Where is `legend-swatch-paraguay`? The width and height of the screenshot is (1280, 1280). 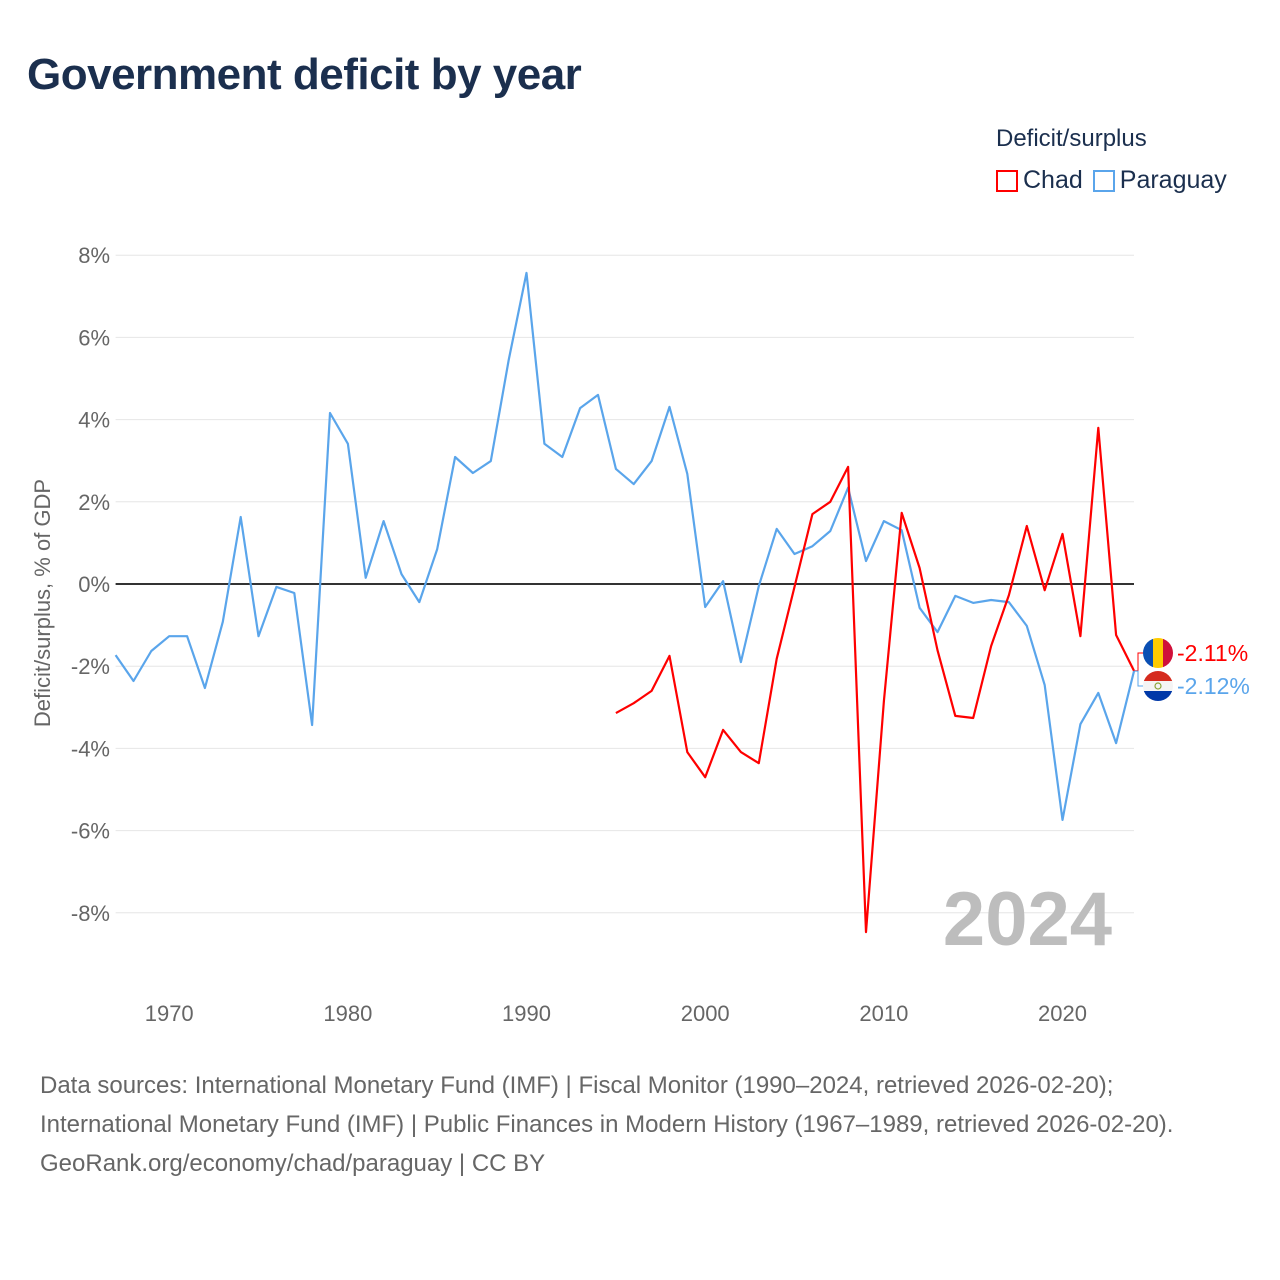 legend-swatch-paraguay is located at coordinates (1103, 180).